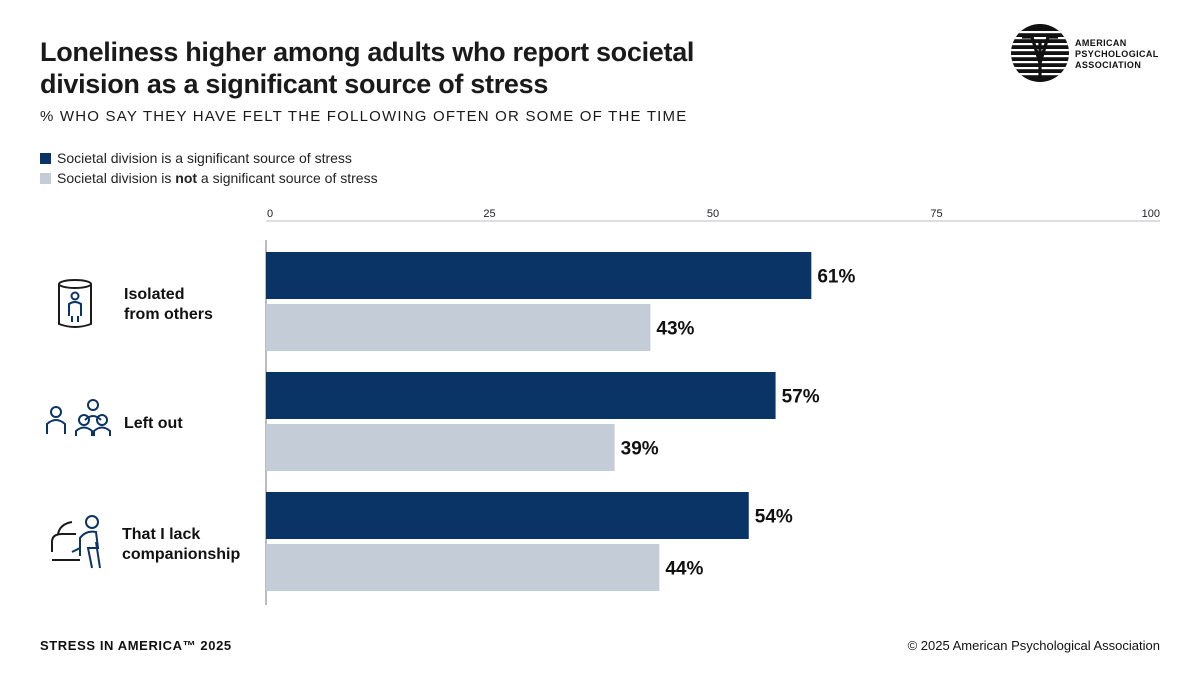  Describe the element at coordinates (1151, 214) in the screenshot. I see `x-tick-label-100: 100` at that location.